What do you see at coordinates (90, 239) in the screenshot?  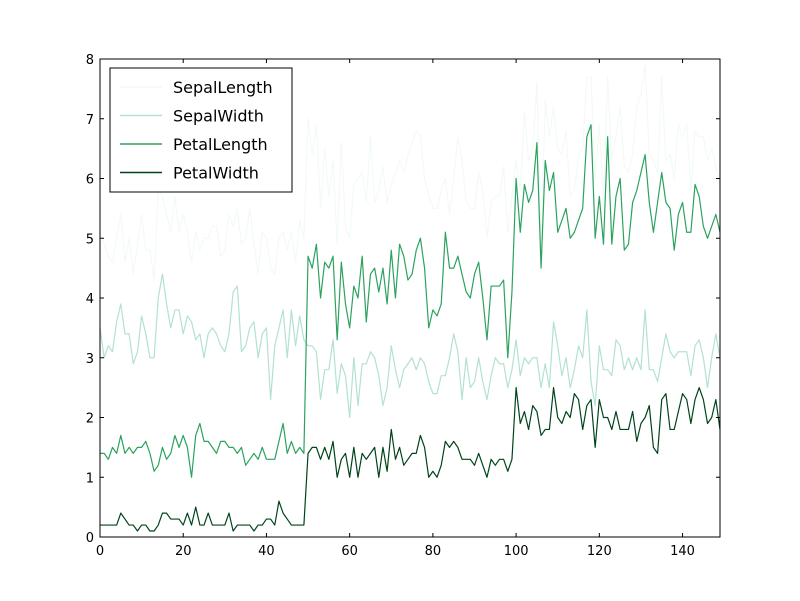 I see `y-tick-label: 5` at bounding box center [90, 239].